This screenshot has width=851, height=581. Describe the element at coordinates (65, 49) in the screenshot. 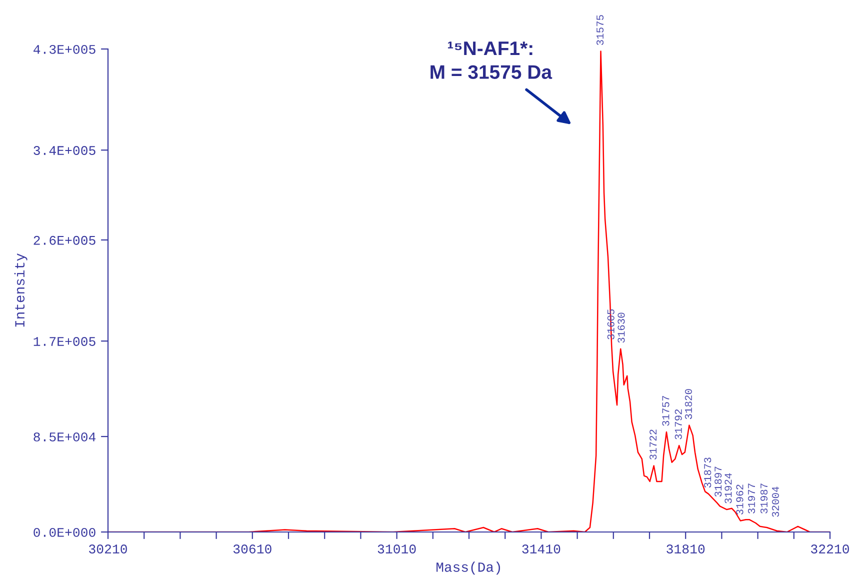

I see `y-tick-label: 4.3E+005` at that location.